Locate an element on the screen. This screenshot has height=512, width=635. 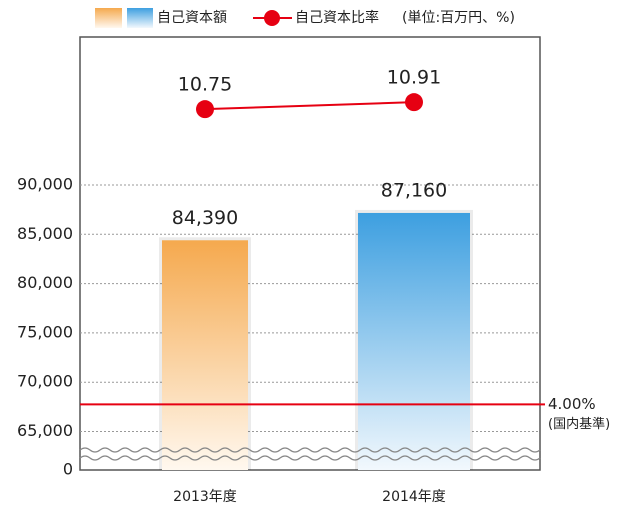
y-tick-label: 75,000 is located at coordinates (45, 331).